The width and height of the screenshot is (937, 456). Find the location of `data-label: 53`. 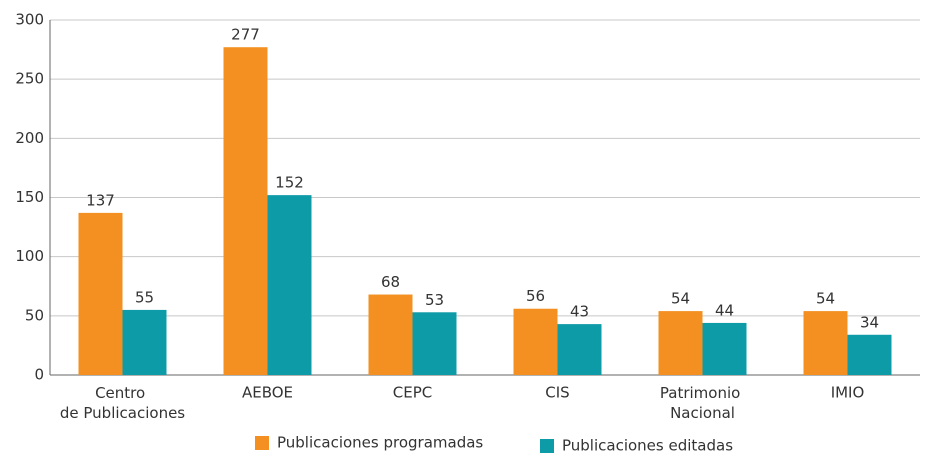

data-label: 53 is located at coordinates (434, 300).